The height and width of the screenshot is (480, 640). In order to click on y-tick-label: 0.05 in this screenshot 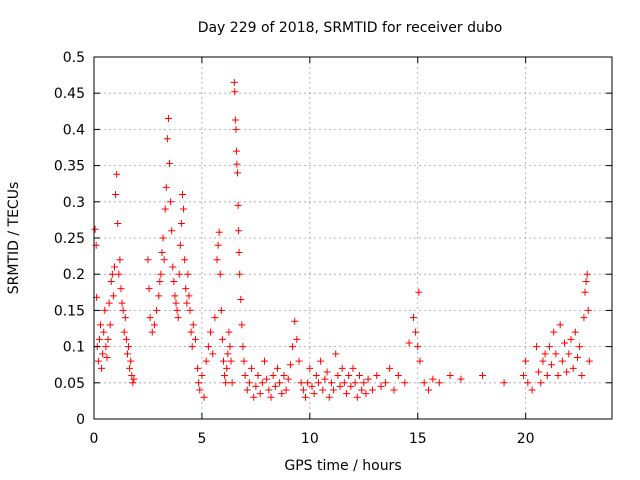, I will do `click(69, 384)`.